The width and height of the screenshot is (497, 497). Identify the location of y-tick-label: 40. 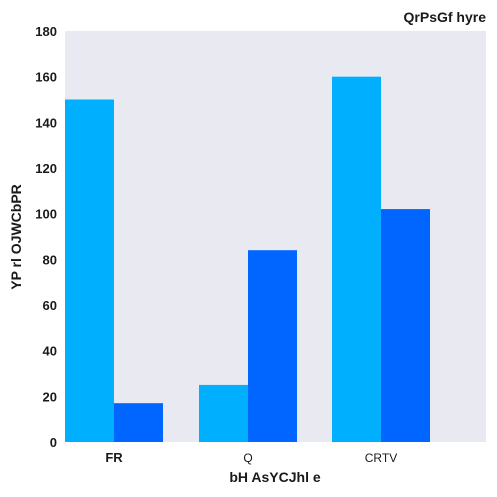
(50, 351).